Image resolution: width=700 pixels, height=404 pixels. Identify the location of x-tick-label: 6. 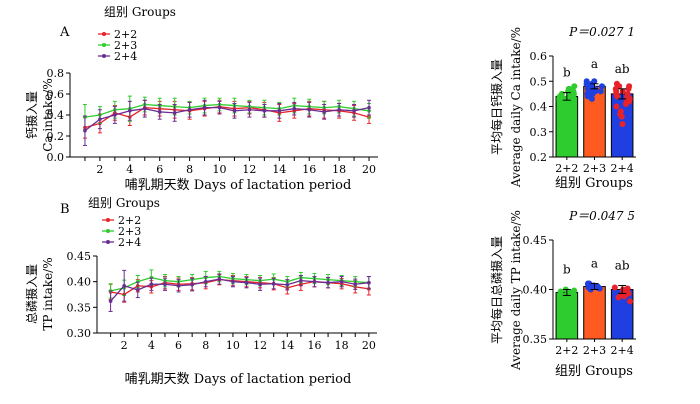
(178, 345).